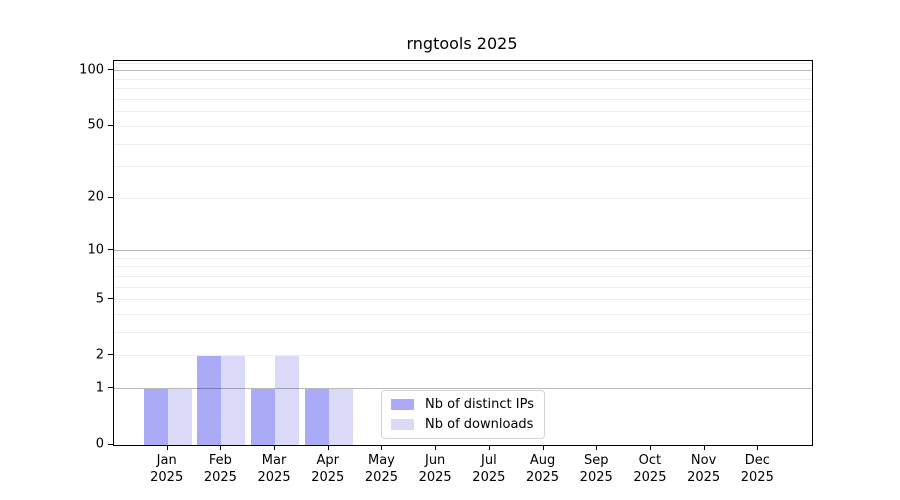  What do you see at coordinates (179, 416) in the screenshot?
I see `bar-downloads-jan` at bounding box center [179, 416].